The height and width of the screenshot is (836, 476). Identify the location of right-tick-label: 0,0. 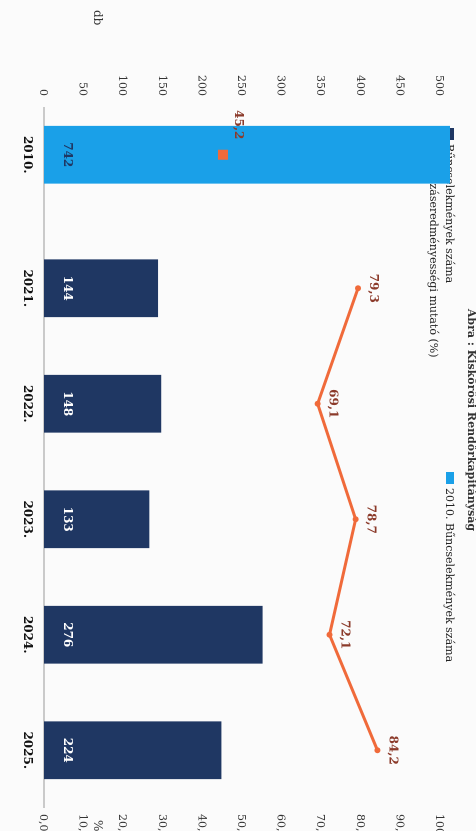
(43, 822).